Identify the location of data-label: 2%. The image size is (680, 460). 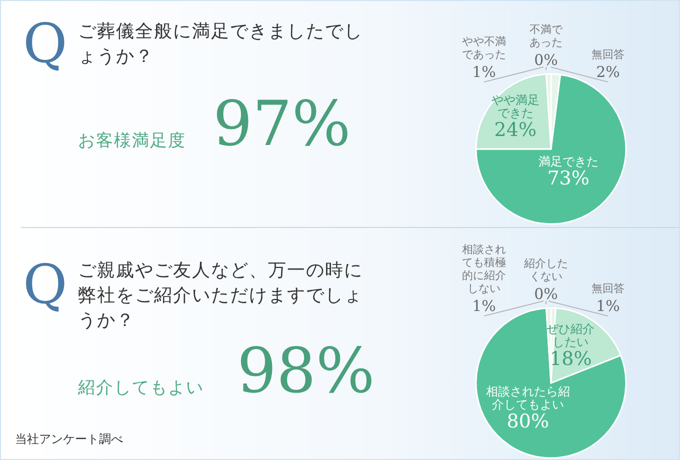
(608, 72).